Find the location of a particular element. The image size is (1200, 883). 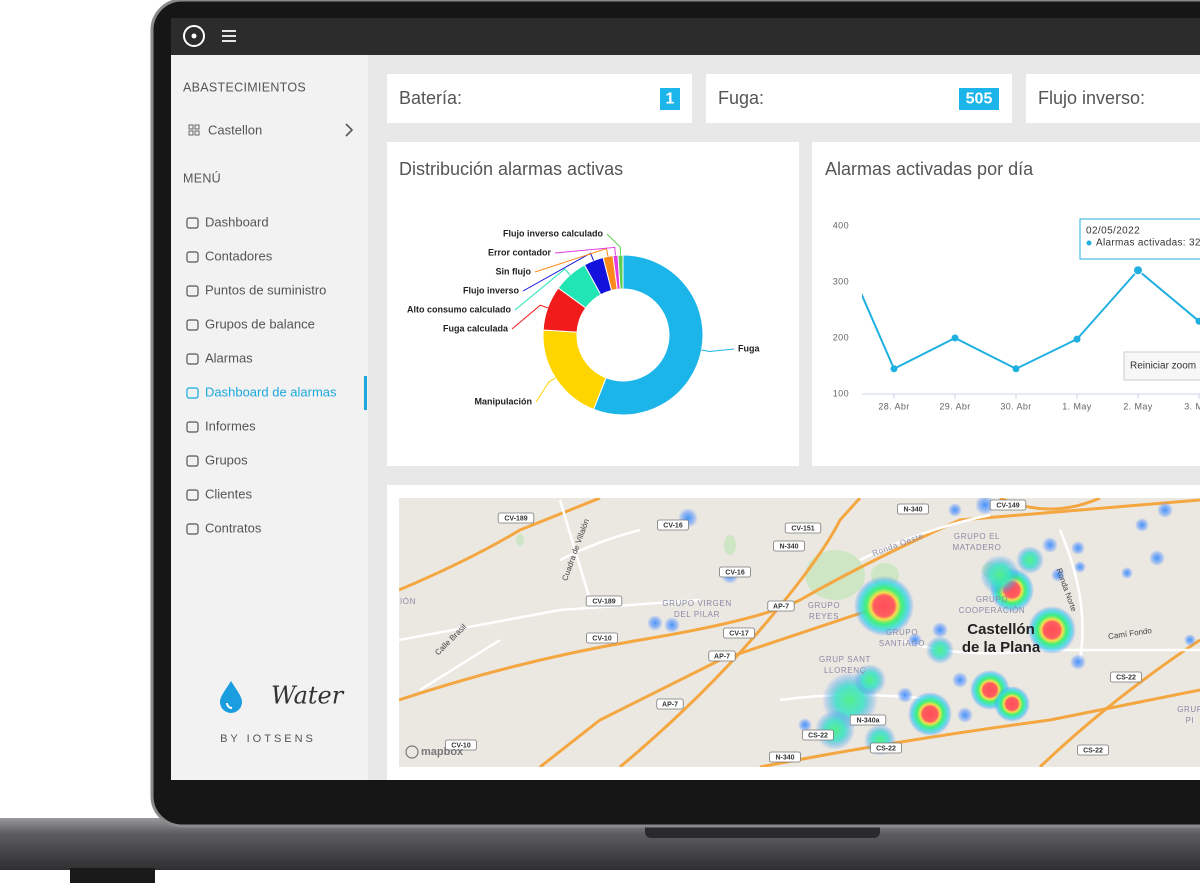

menu-item: Contadores is located at coordinates (239, 255).